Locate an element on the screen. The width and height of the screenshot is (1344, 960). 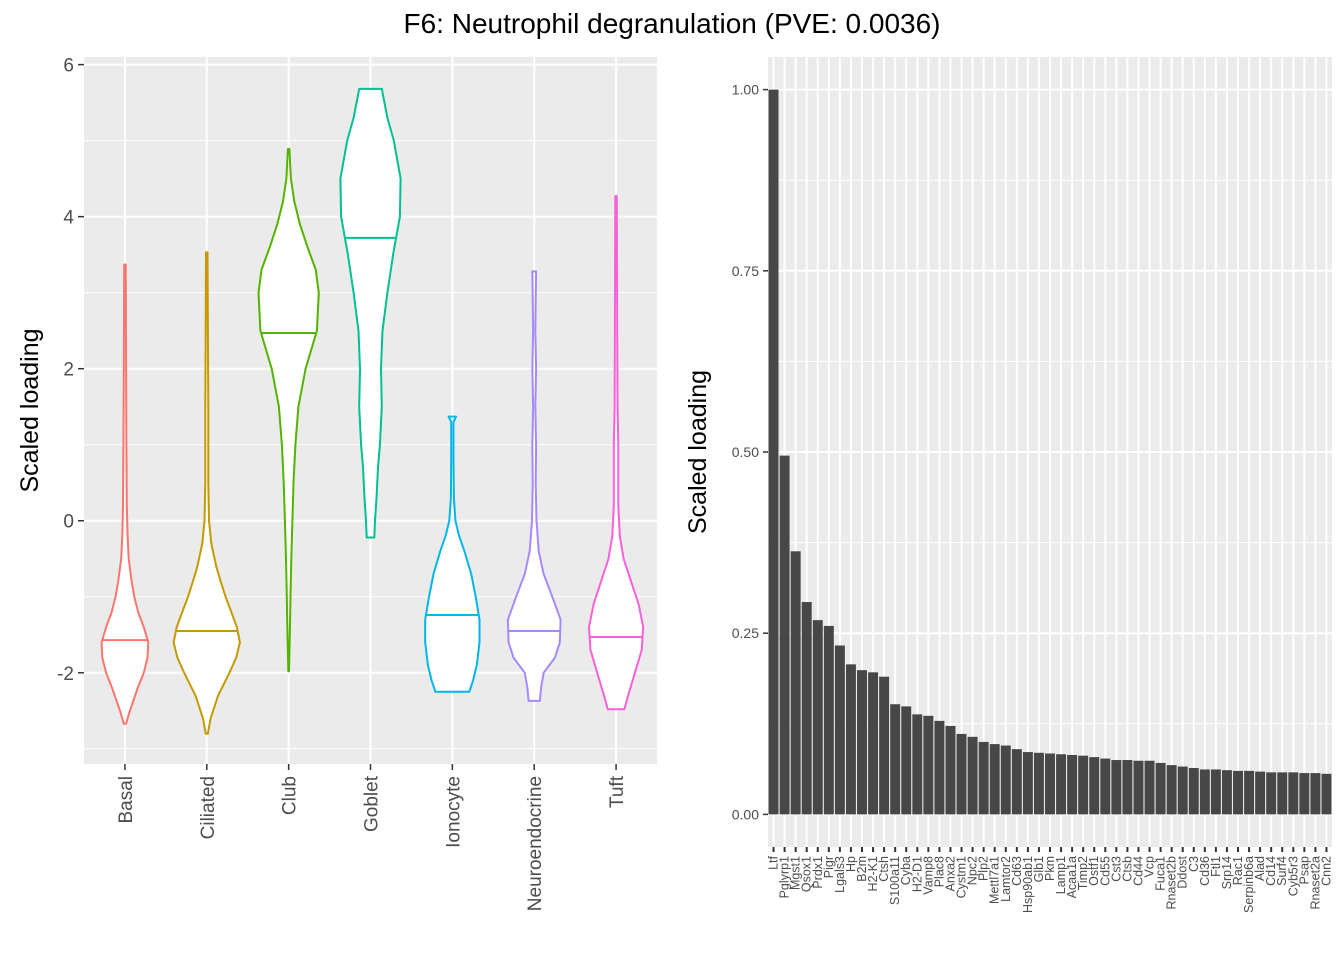
violin-ciliated is located at coordinates (206, 493).